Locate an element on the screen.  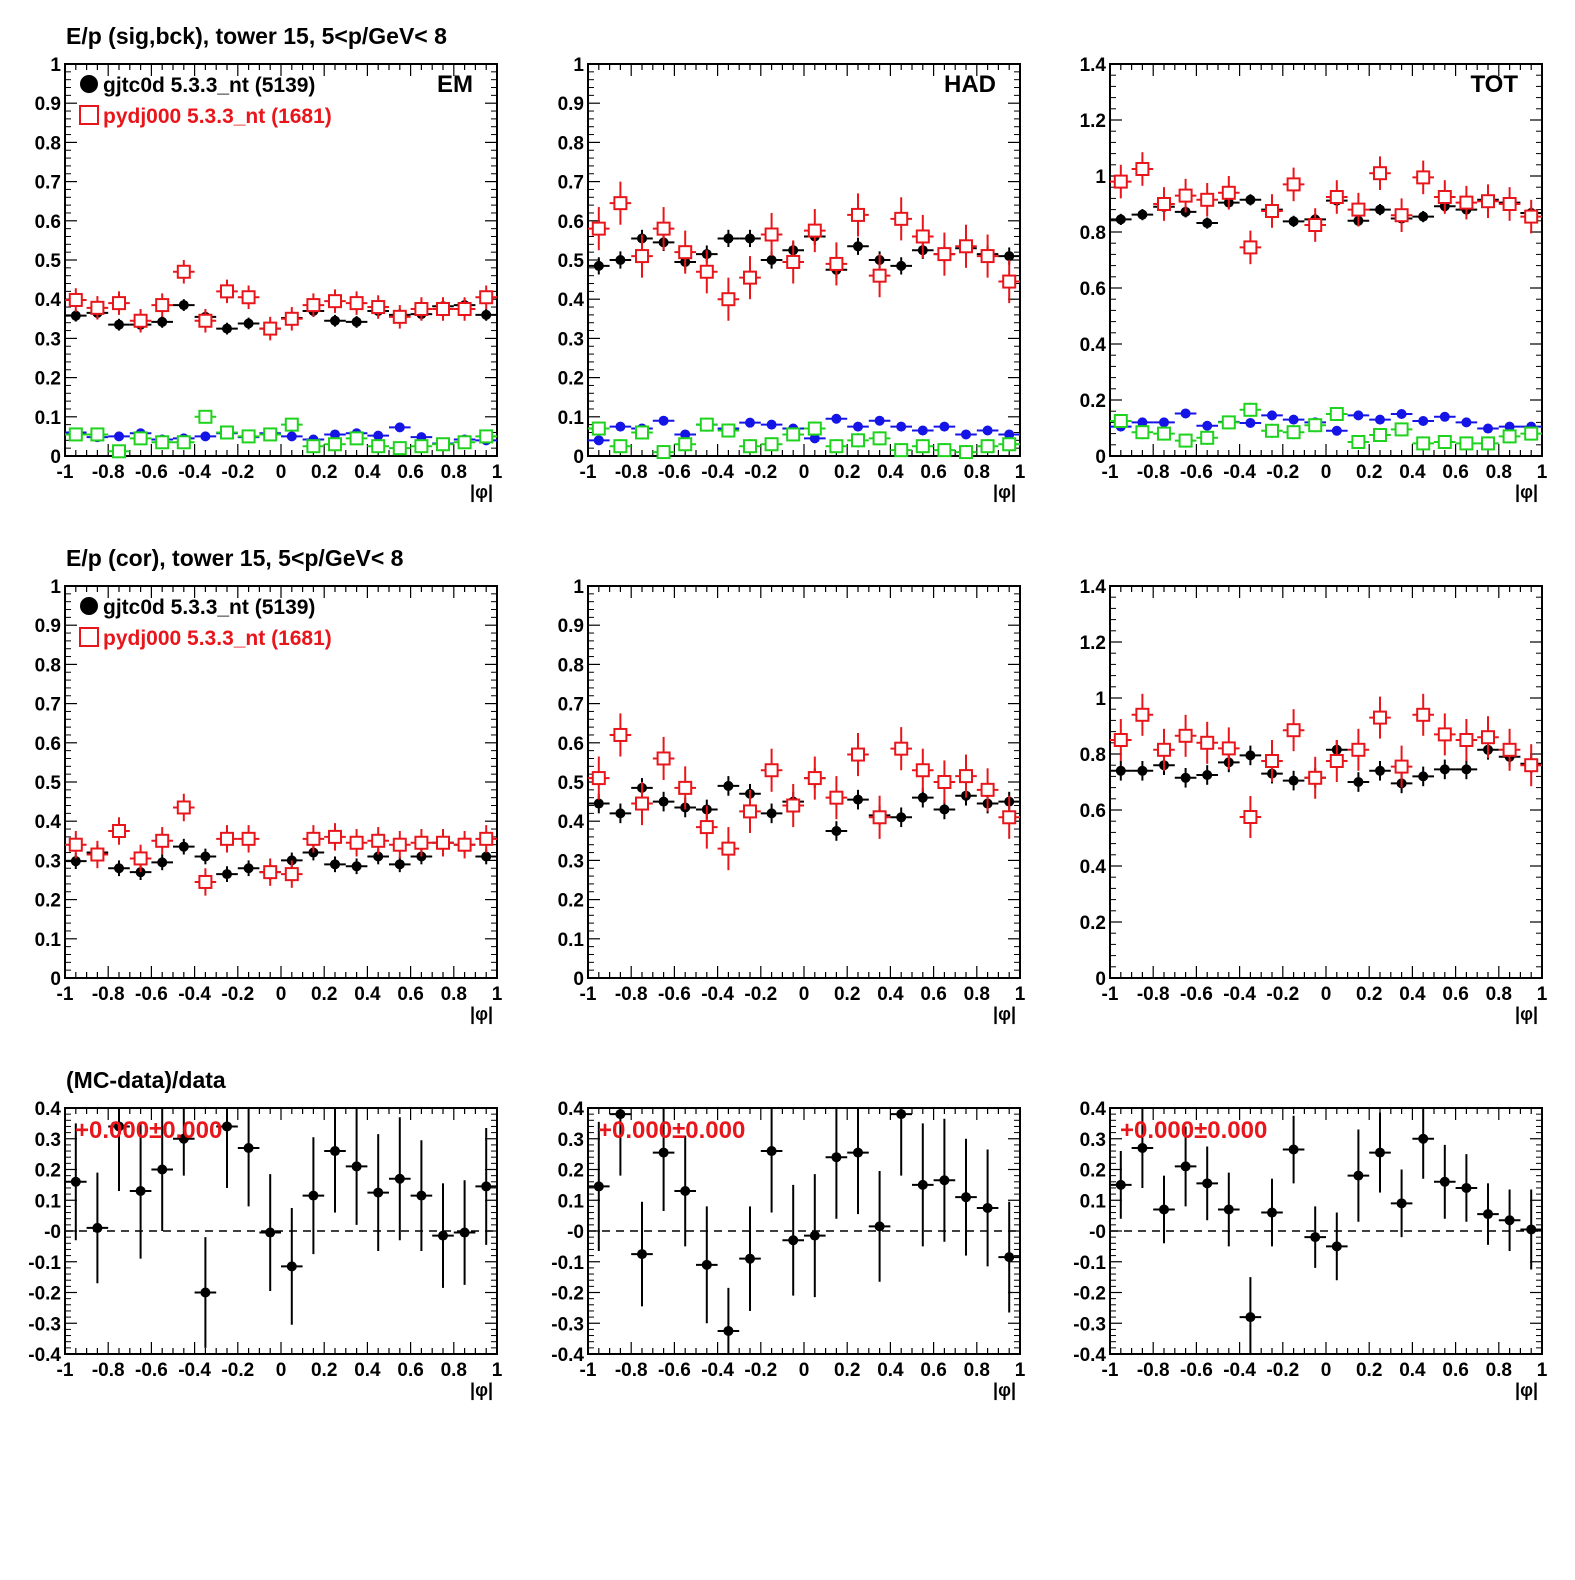
y-tick-label: 0.6 is located at coordinates (571, 222).